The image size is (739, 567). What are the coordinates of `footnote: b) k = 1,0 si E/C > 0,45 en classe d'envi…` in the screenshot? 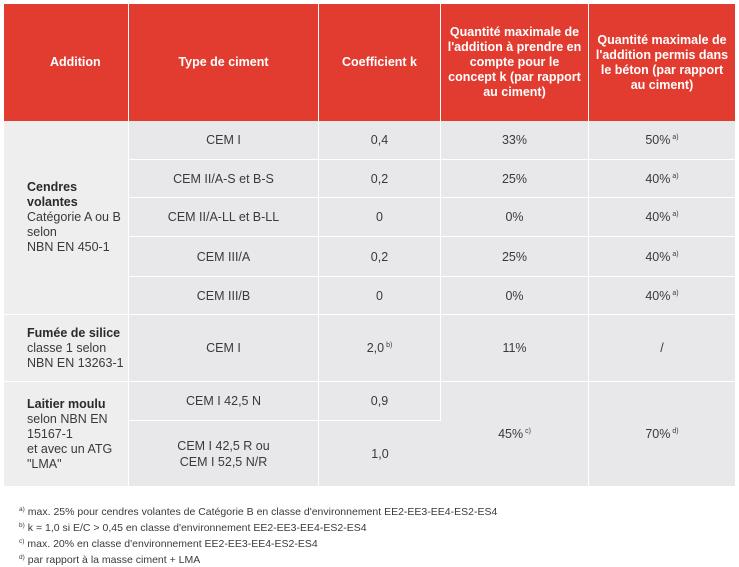 It's located at (258, 527).